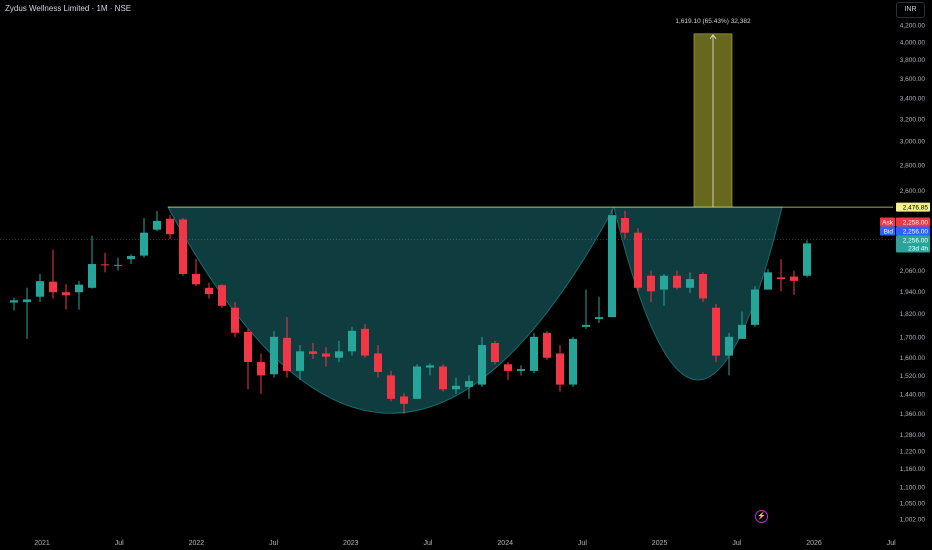 This screenshot has height=550, width=932. What do you see at coordinates (913, 376) in the screenshot?
I see `y-tick-label: 1,520.00` at bounding box center [913, 376].